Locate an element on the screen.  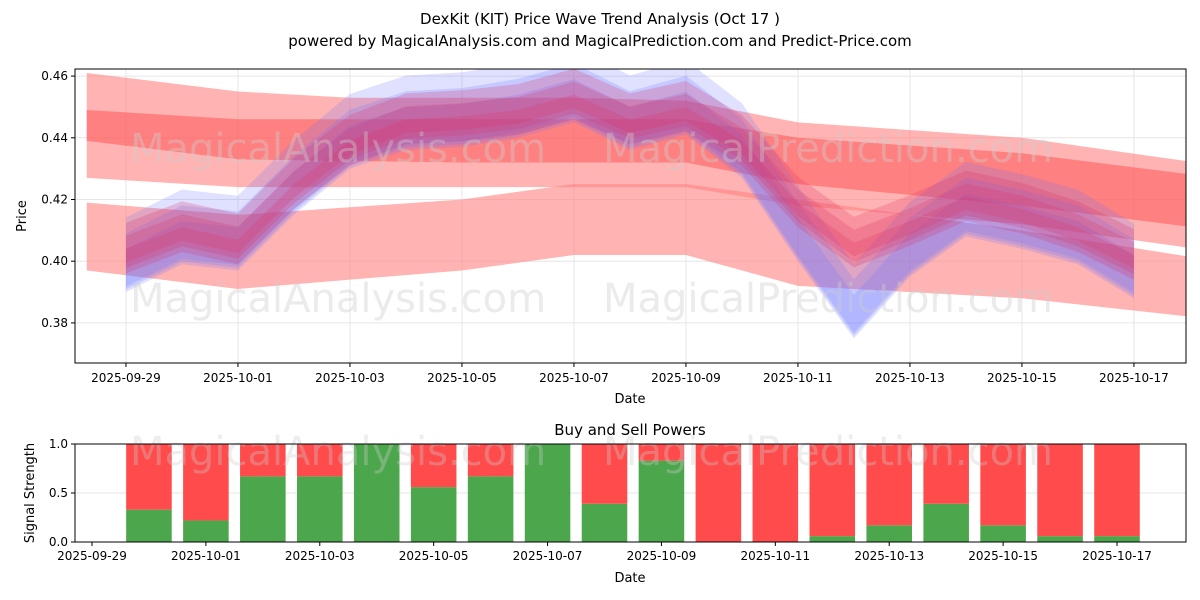
y-tick-label: 0.38 is located at coordinates (54, 323).